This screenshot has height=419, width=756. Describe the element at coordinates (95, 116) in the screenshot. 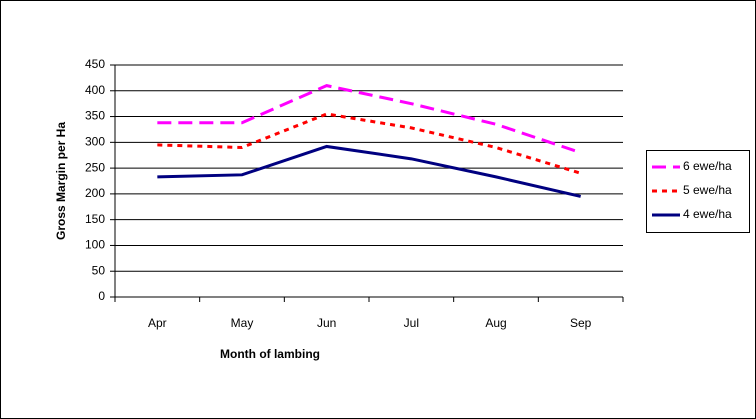

I see `y-tick-label: 350` at that location.